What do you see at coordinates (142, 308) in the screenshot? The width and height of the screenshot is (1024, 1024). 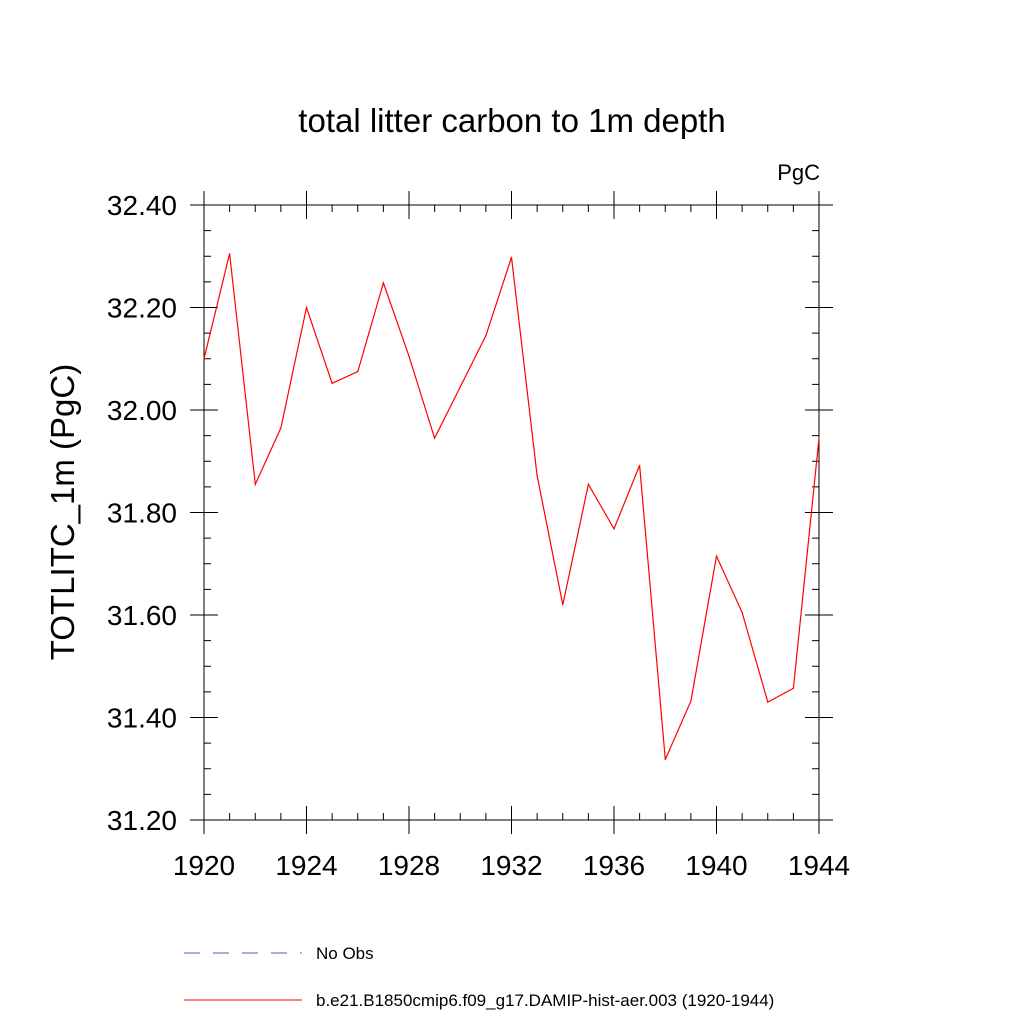 I see `y-tick-label: 32.20` at bounding box center [142, 308].